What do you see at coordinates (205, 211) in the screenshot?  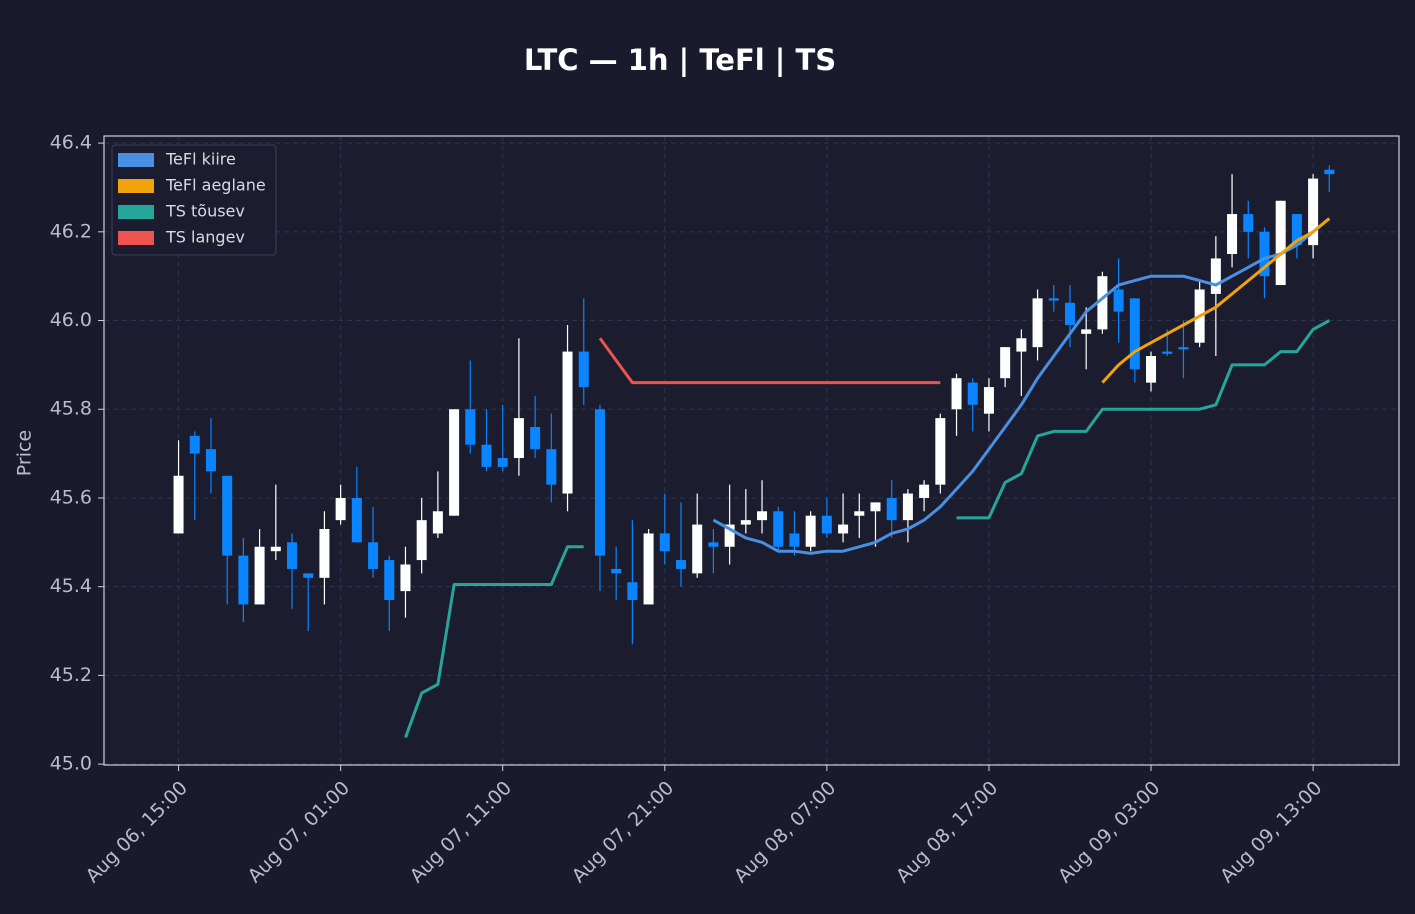 I see `legend-label: TS tõusev` at bounding box center [205, 211].